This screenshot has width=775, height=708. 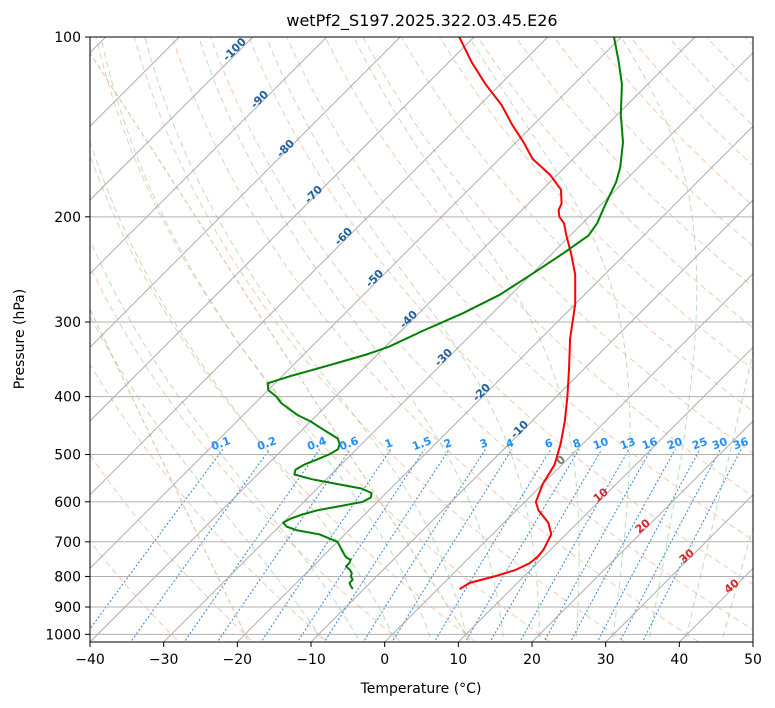 What do you see at coordinates (458, 660) in the screenshot?
I see `x-tick-label: 10` at bounding box center [458, 660].